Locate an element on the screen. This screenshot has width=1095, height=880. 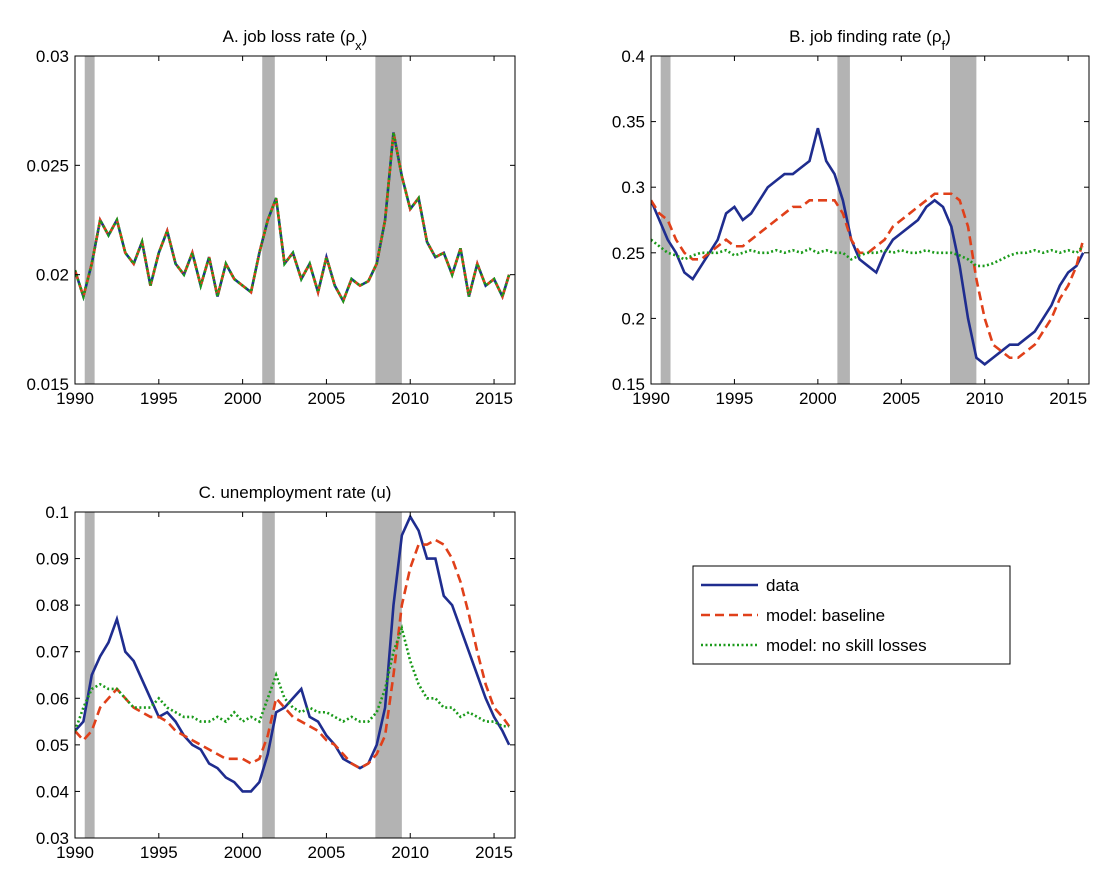
y-tick-label: 0.05 is located at coordinates (52, 745).